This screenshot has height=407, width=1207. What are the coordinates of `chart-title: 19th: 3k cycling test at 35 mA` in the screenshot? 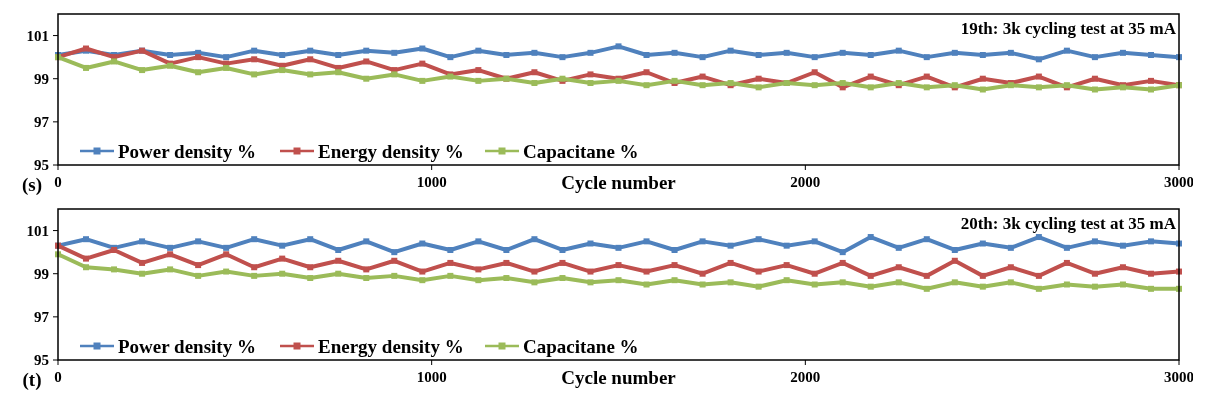 It's located at (1068, 28).